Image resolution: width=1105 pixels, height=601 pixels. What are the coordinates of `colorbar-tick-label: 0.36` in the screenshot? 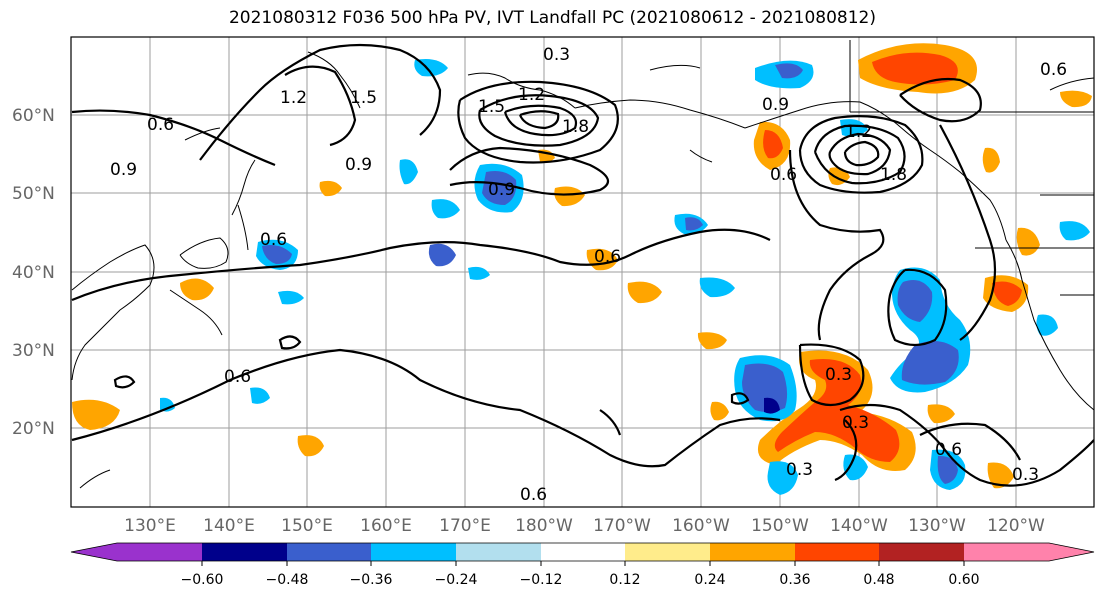 It's located at (794, 580).